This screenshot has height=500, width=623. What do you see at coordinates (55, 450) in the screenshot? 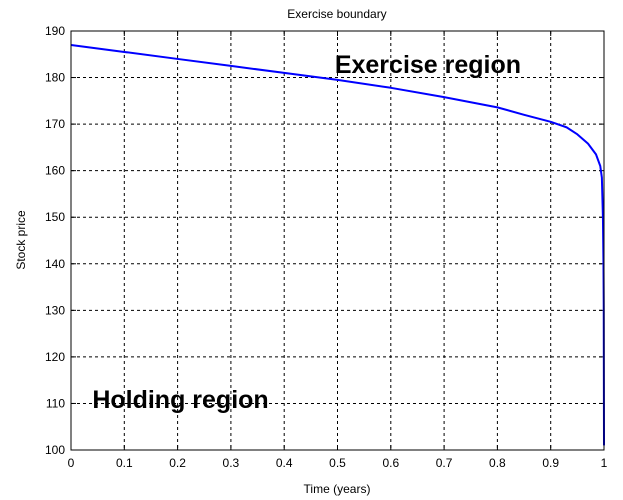
I see `y-tick-label: 100` at bounding box center [55, 450].